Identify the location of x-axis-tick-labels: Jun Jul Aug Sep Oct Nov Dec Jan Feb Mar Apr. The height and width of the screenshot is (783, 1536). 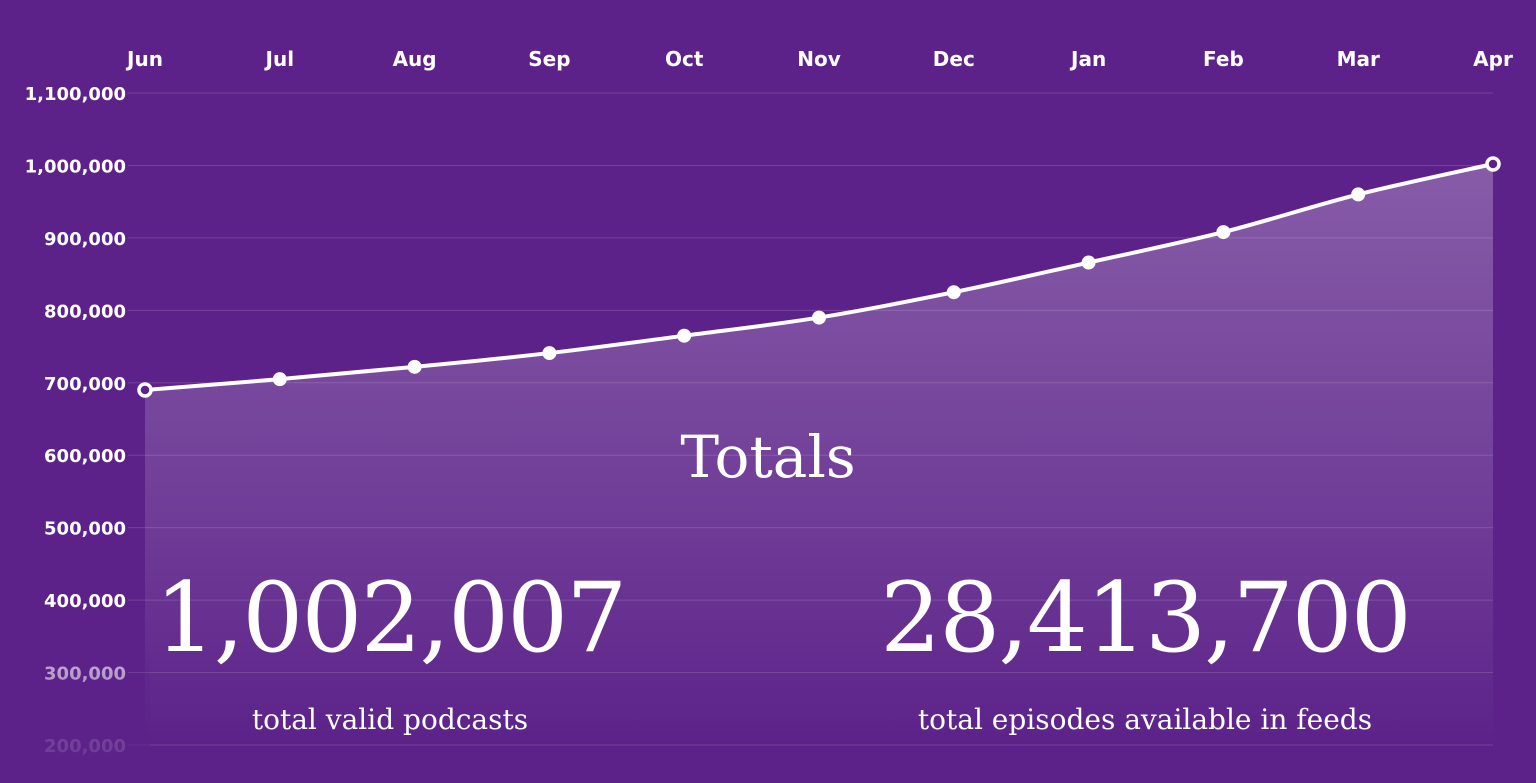
(819, 59).